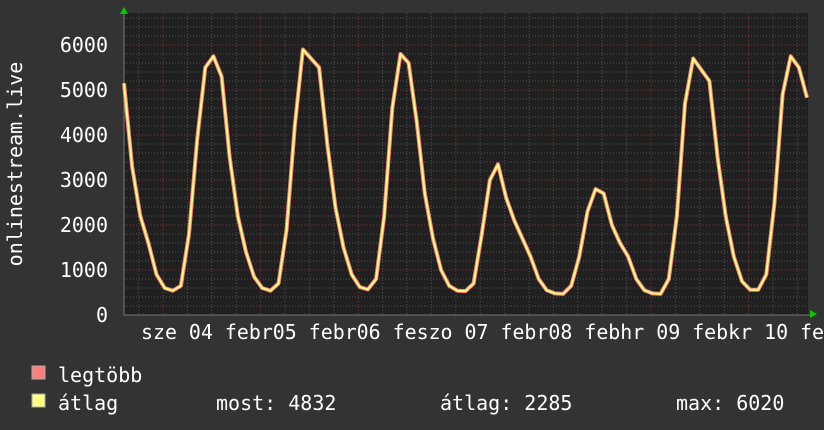 The height and width of the screenshot is (430, 824). What do you see at coordinates (84, 135) in the screenshot?
I see `y-tick-label: 4000` at bounding box center [84, 135].